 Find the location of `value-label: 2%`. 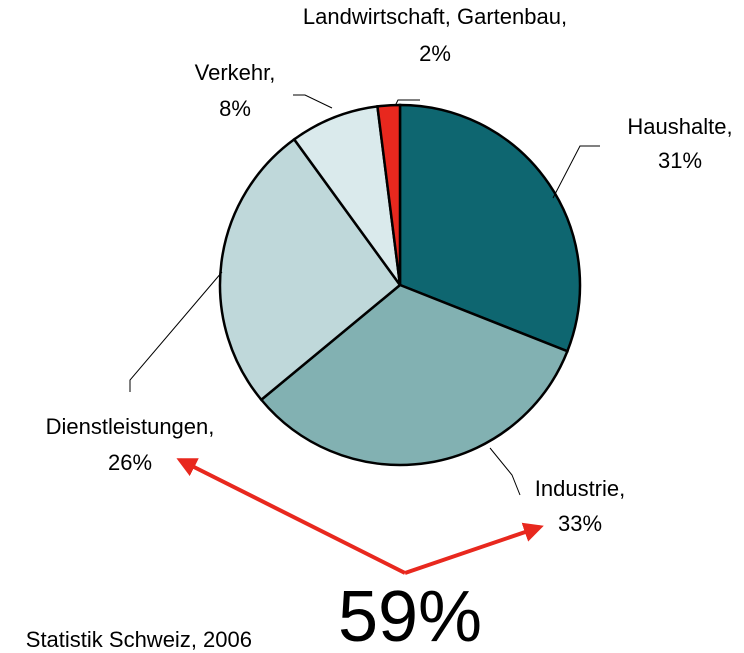

value-label: 2% is located at coordinates (435, 53).